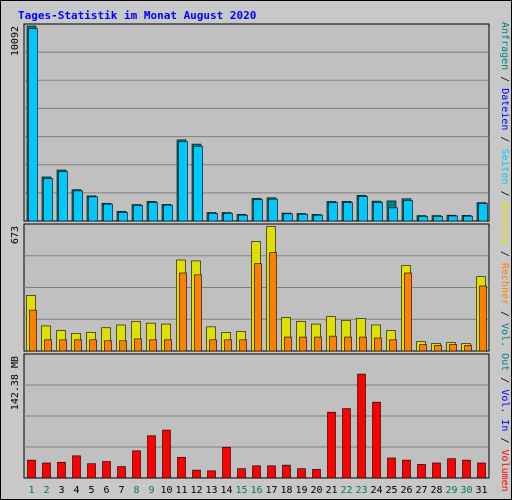  Describe the element at coordinates (316, 490) in the screenshot. I see `x-tick-label: 20` at that location.